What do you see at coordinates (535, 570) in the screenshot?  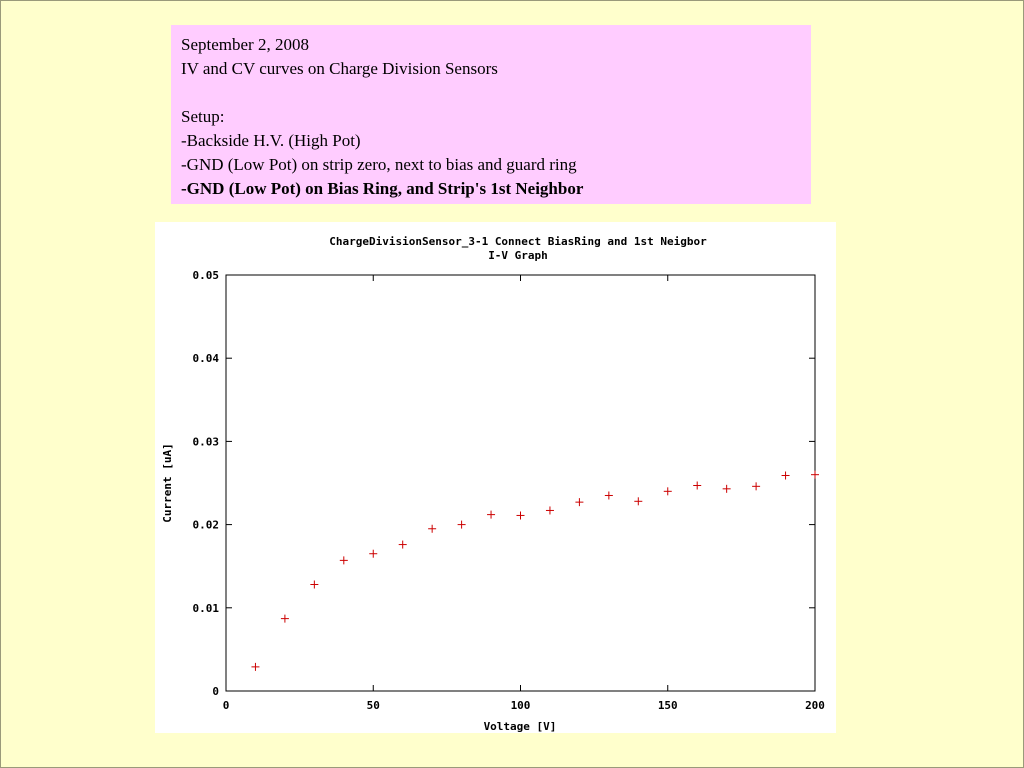 I see `data-points` at bounding box center [535, 570].